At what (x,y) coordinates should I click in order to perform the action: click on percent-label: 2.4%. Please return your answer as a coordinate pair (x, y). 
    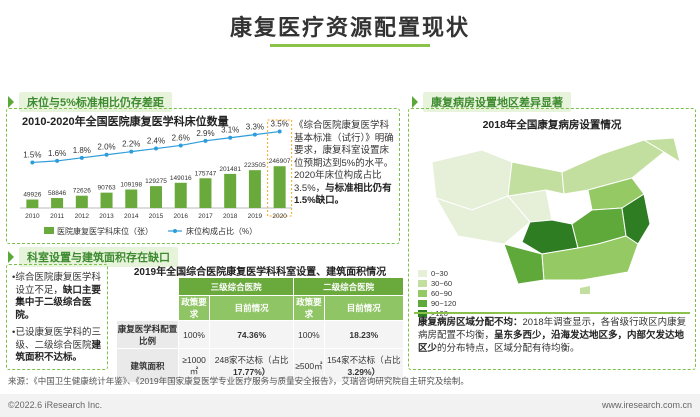
    Looking at the image, I should click on (156, 141).